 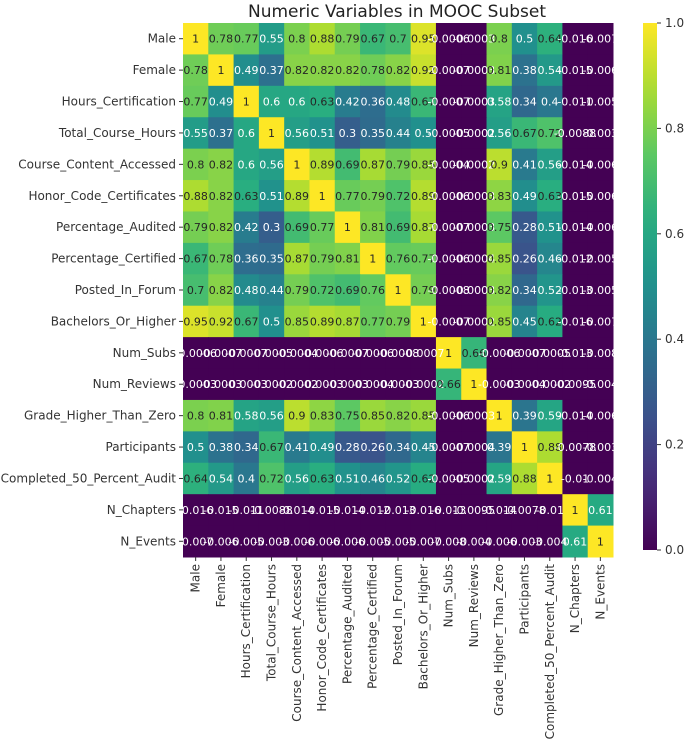 What do you see at coordinates (221, 102) in the screenshot?
I see `cell-value-label: 0.49` at bounding box center [221, 102].